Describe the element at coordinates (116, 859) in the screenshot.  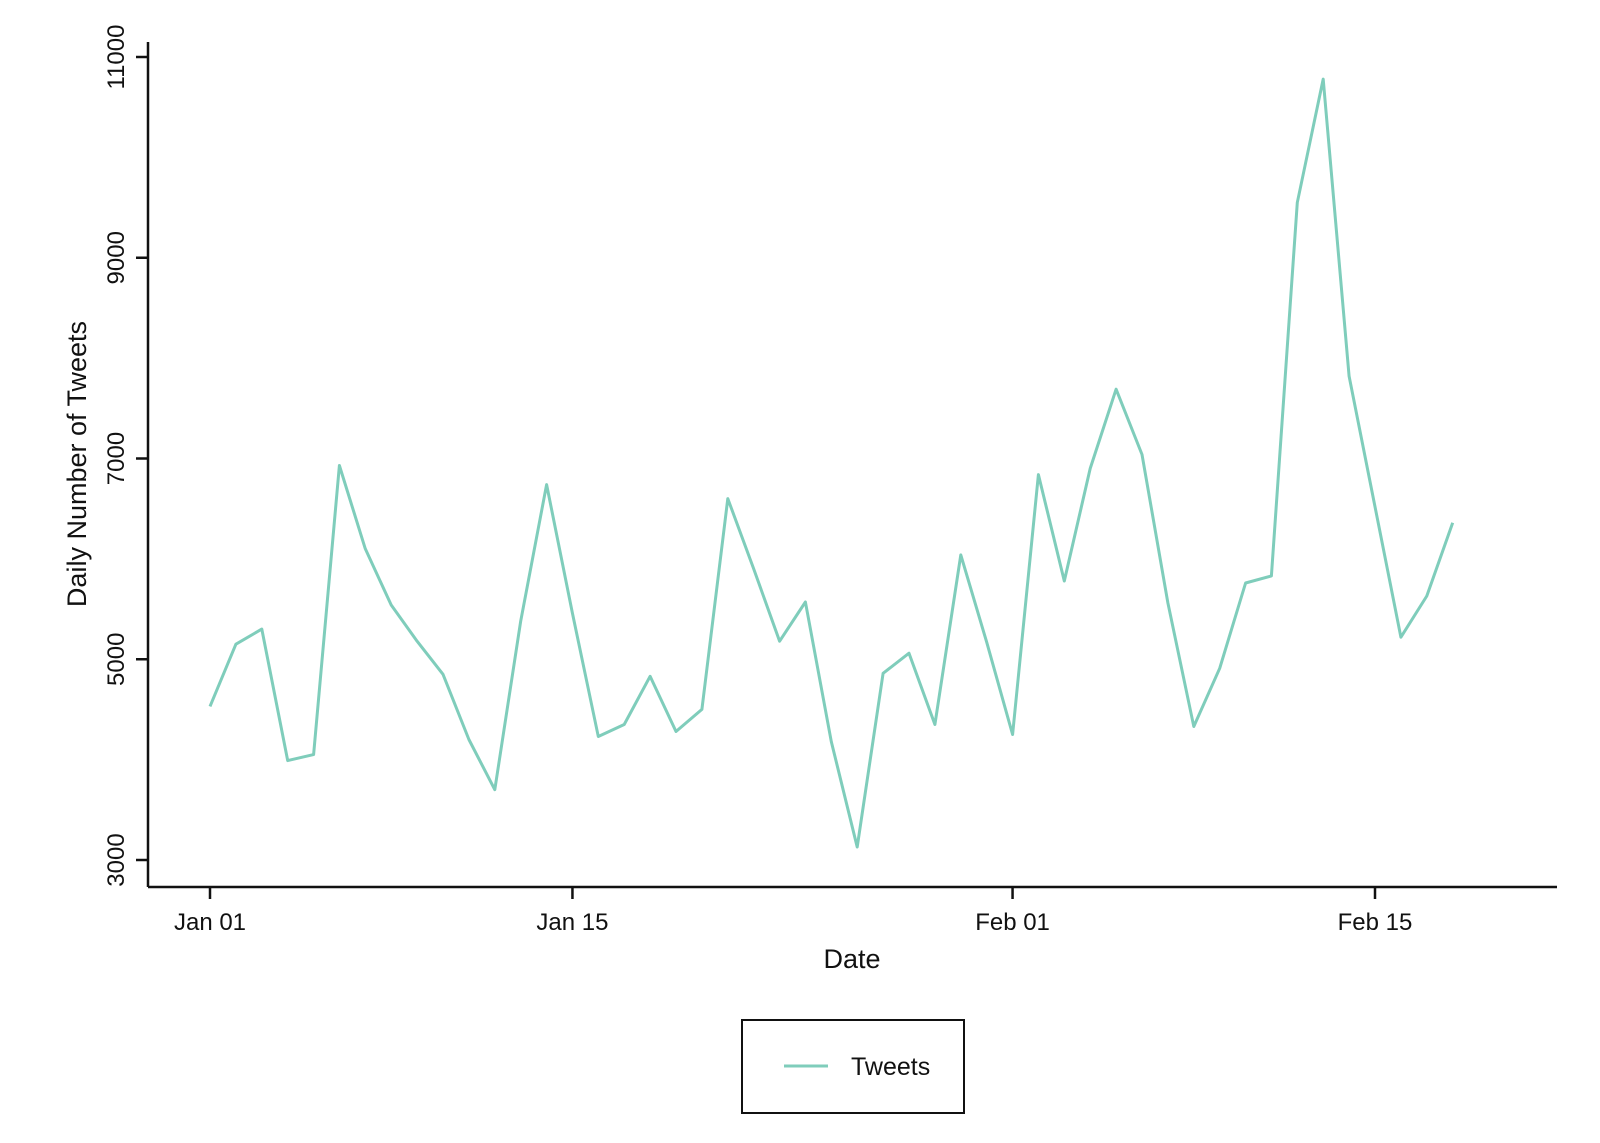
I see `y-tick-label: 3000` at that location.